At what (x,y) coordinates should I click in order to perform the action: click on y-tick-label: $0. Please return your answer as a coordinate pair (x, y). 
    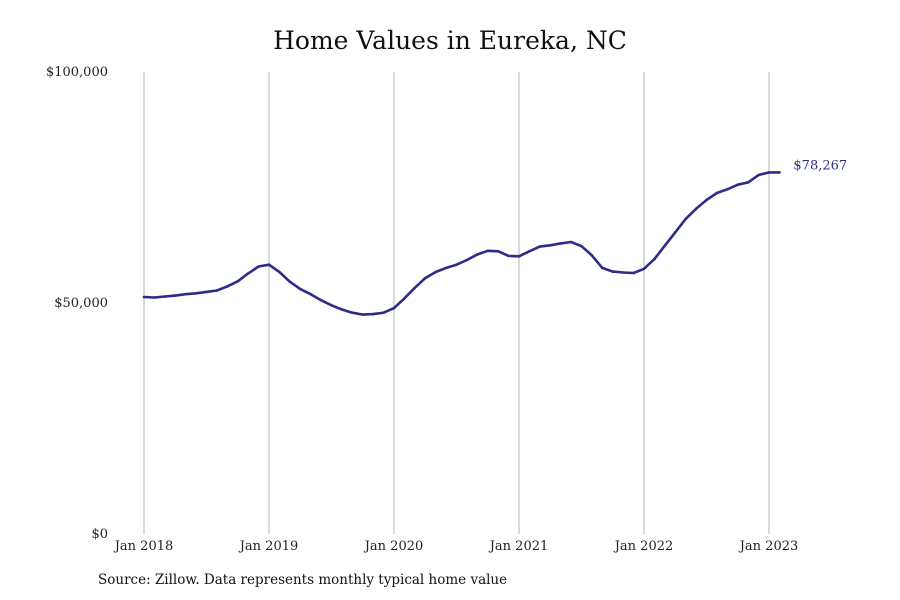
    Looking at the image, I should click on (99, 534).